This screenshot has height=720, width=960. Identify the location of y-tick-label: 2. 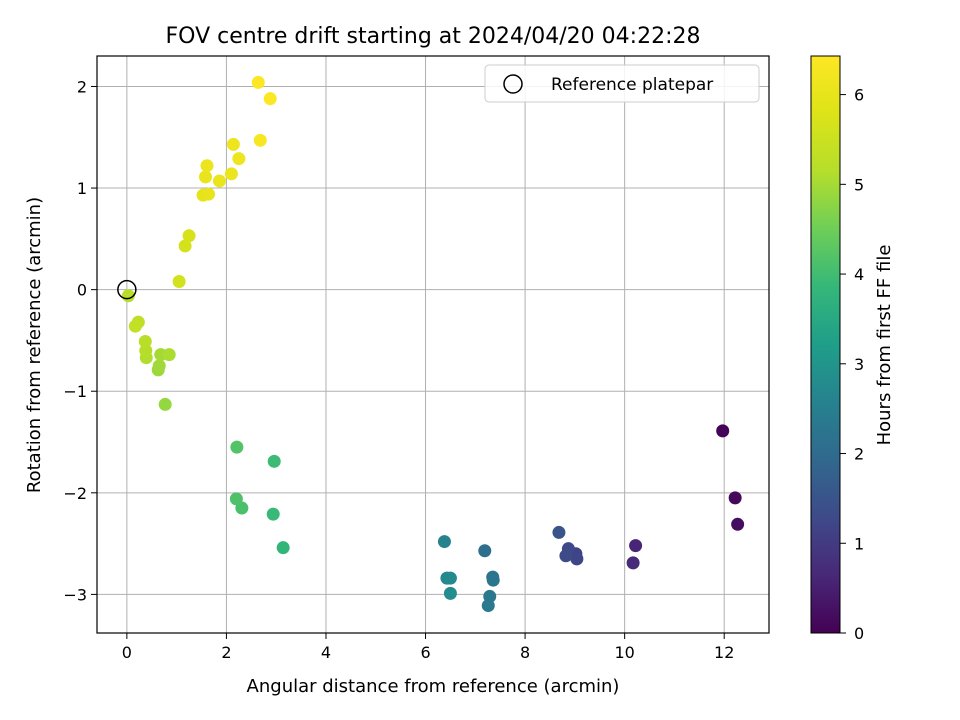
(82, 86).